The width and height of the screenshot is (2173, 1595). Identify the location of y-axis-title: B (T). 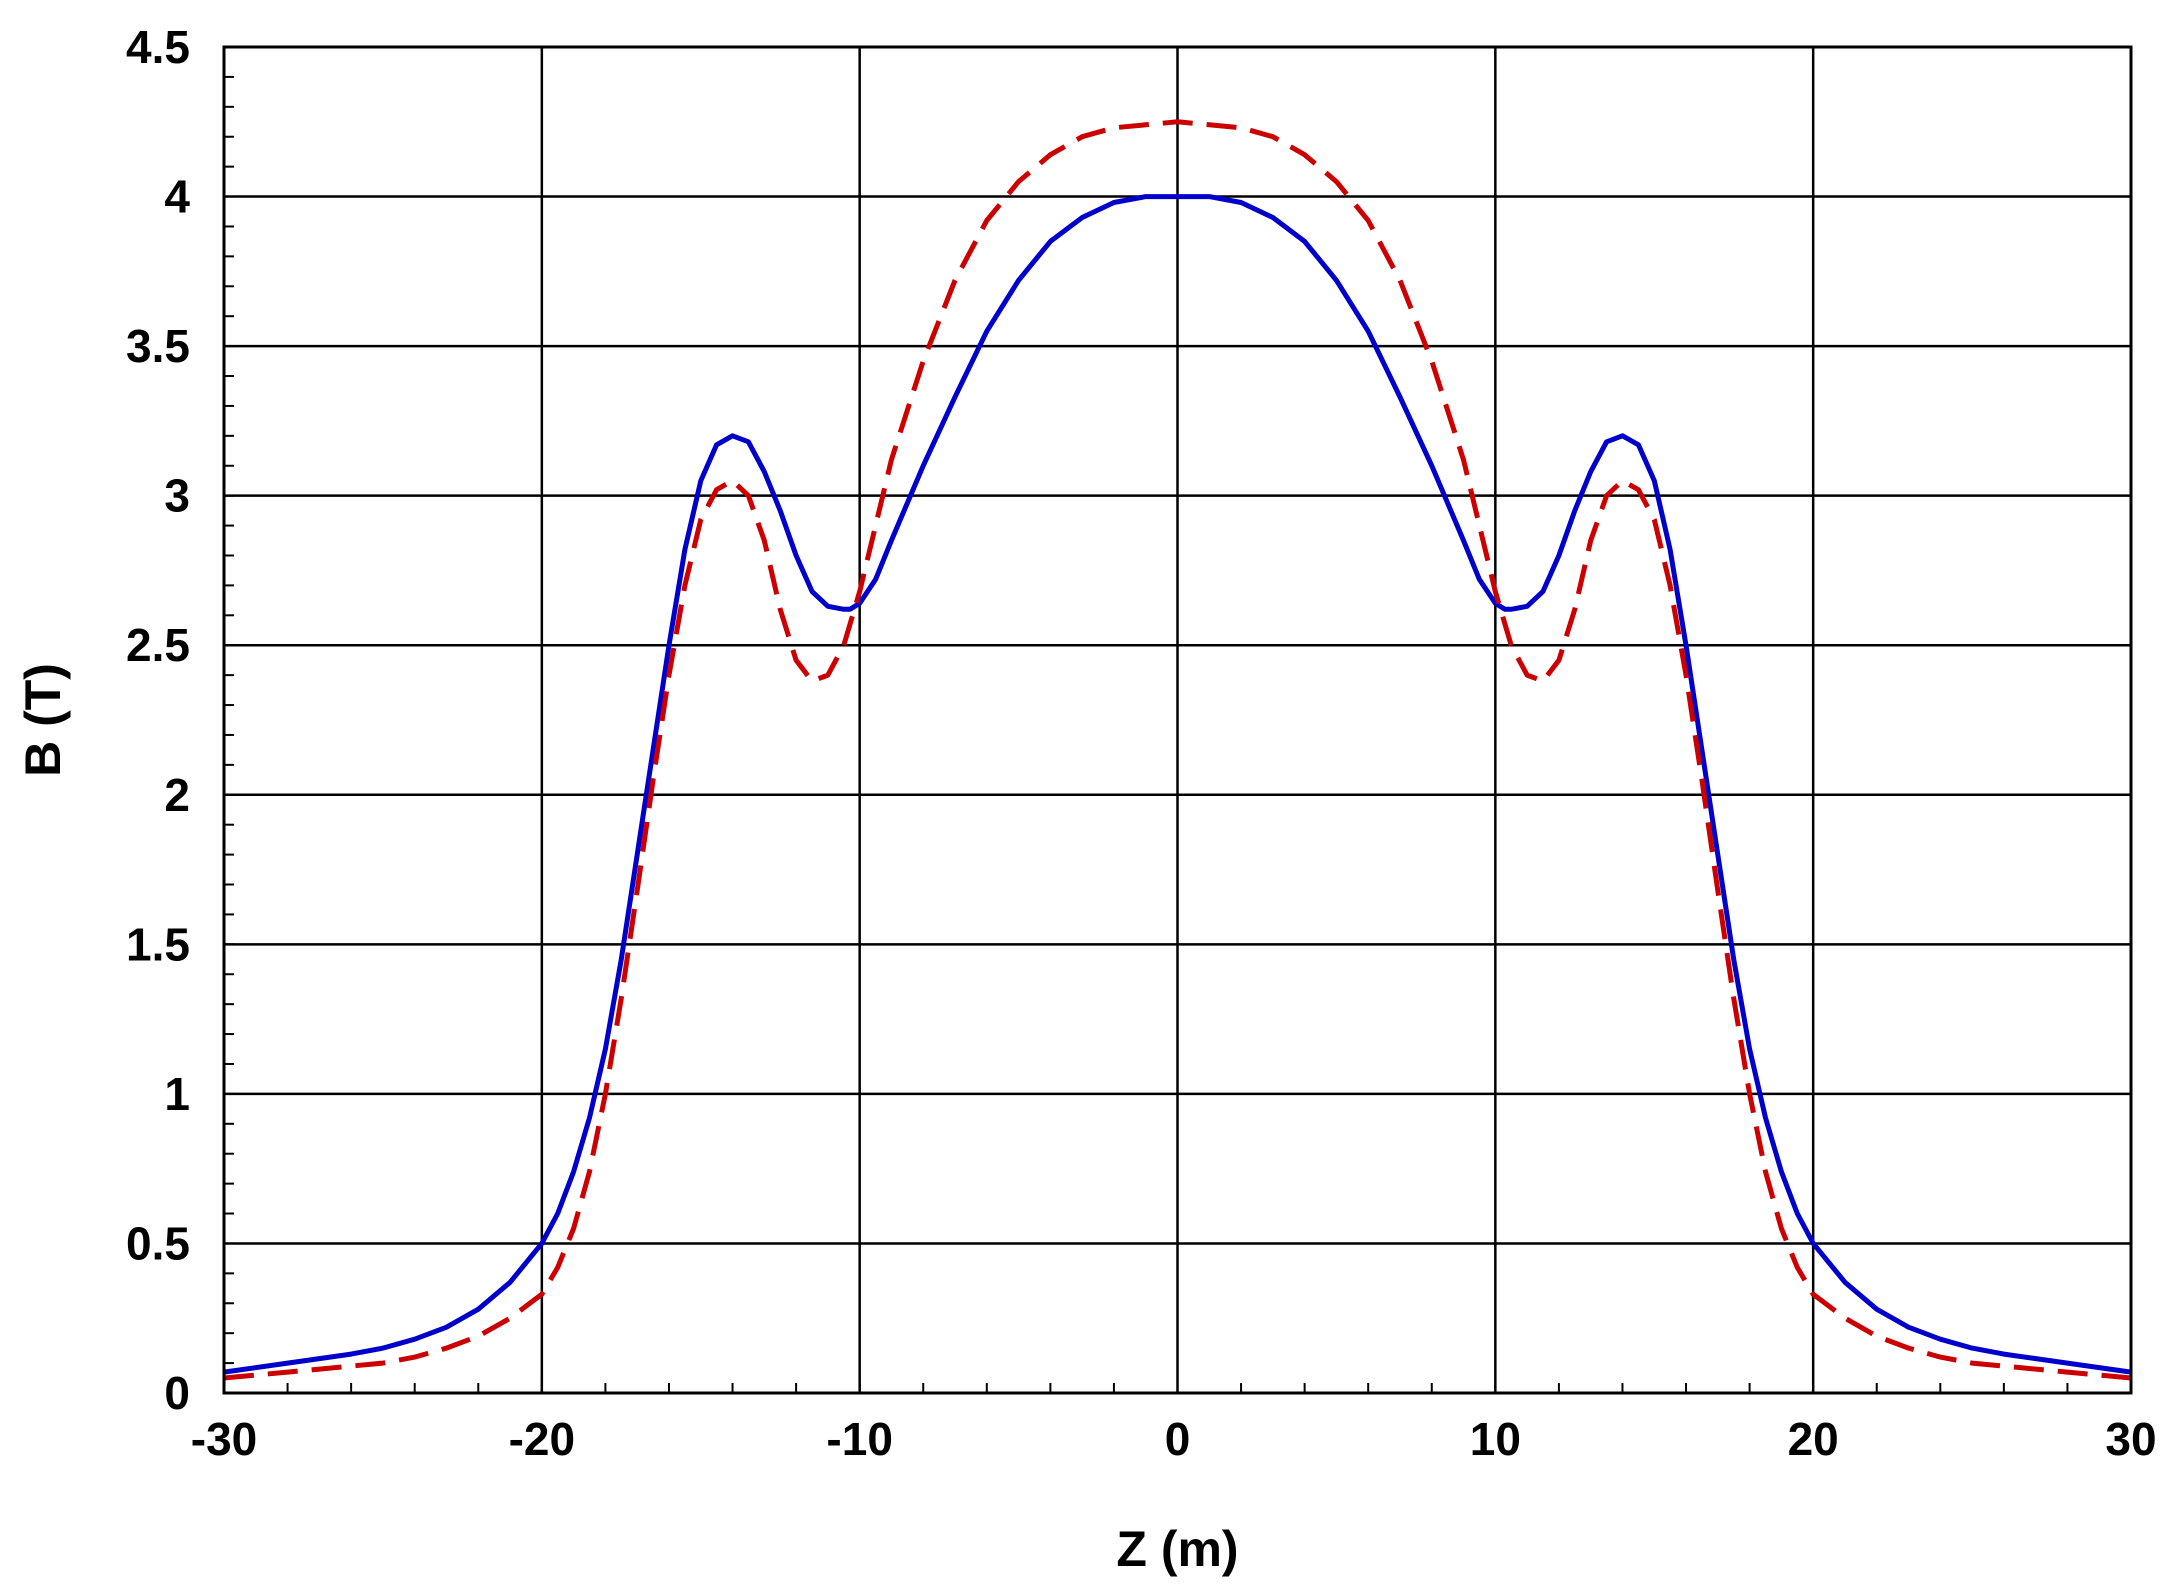
(43, 720).